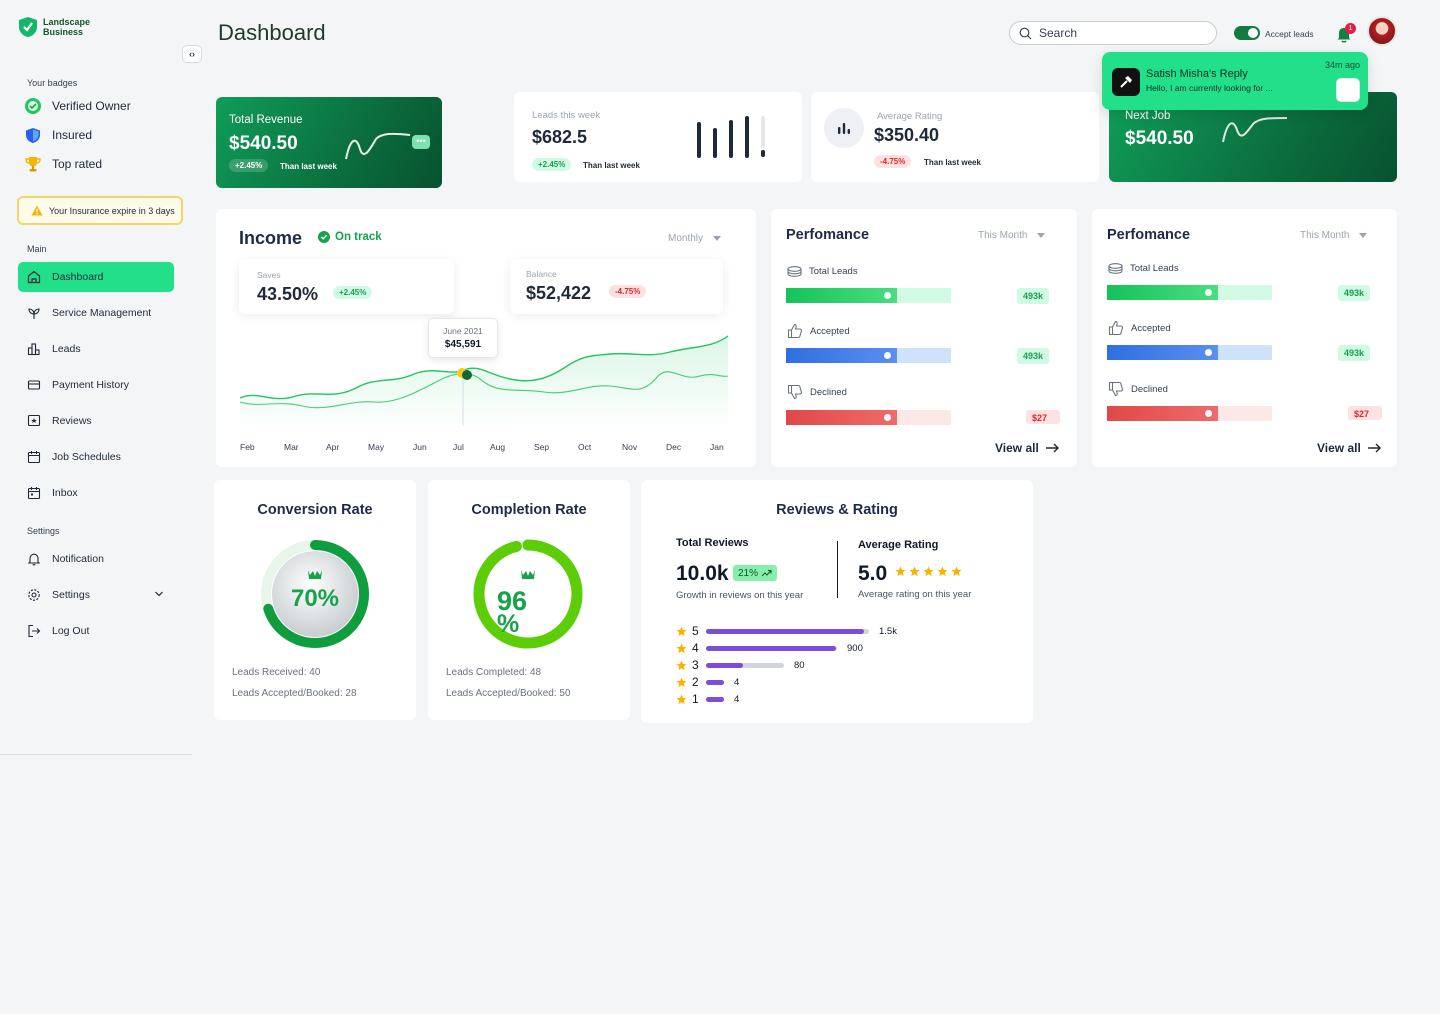 The height and width of the screenshot is (1014, 1440). Describe the element at coordinates (376, 447) in the screenshot. I see `month-label: May` at that location.